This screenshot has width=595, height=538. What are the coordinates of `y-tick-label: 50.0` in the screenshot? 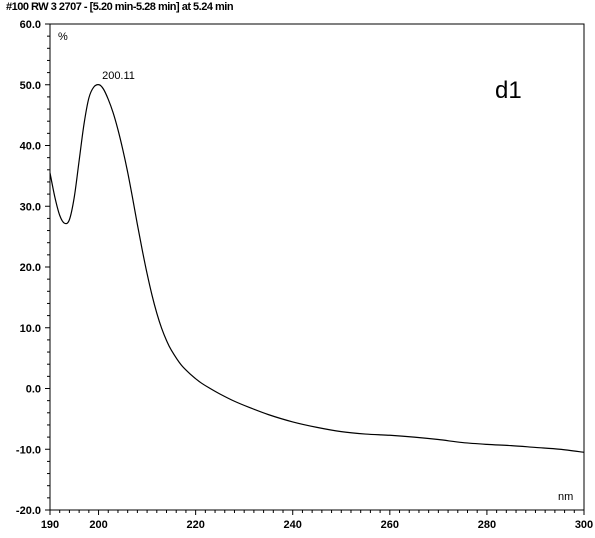 It's located at (30, 86).